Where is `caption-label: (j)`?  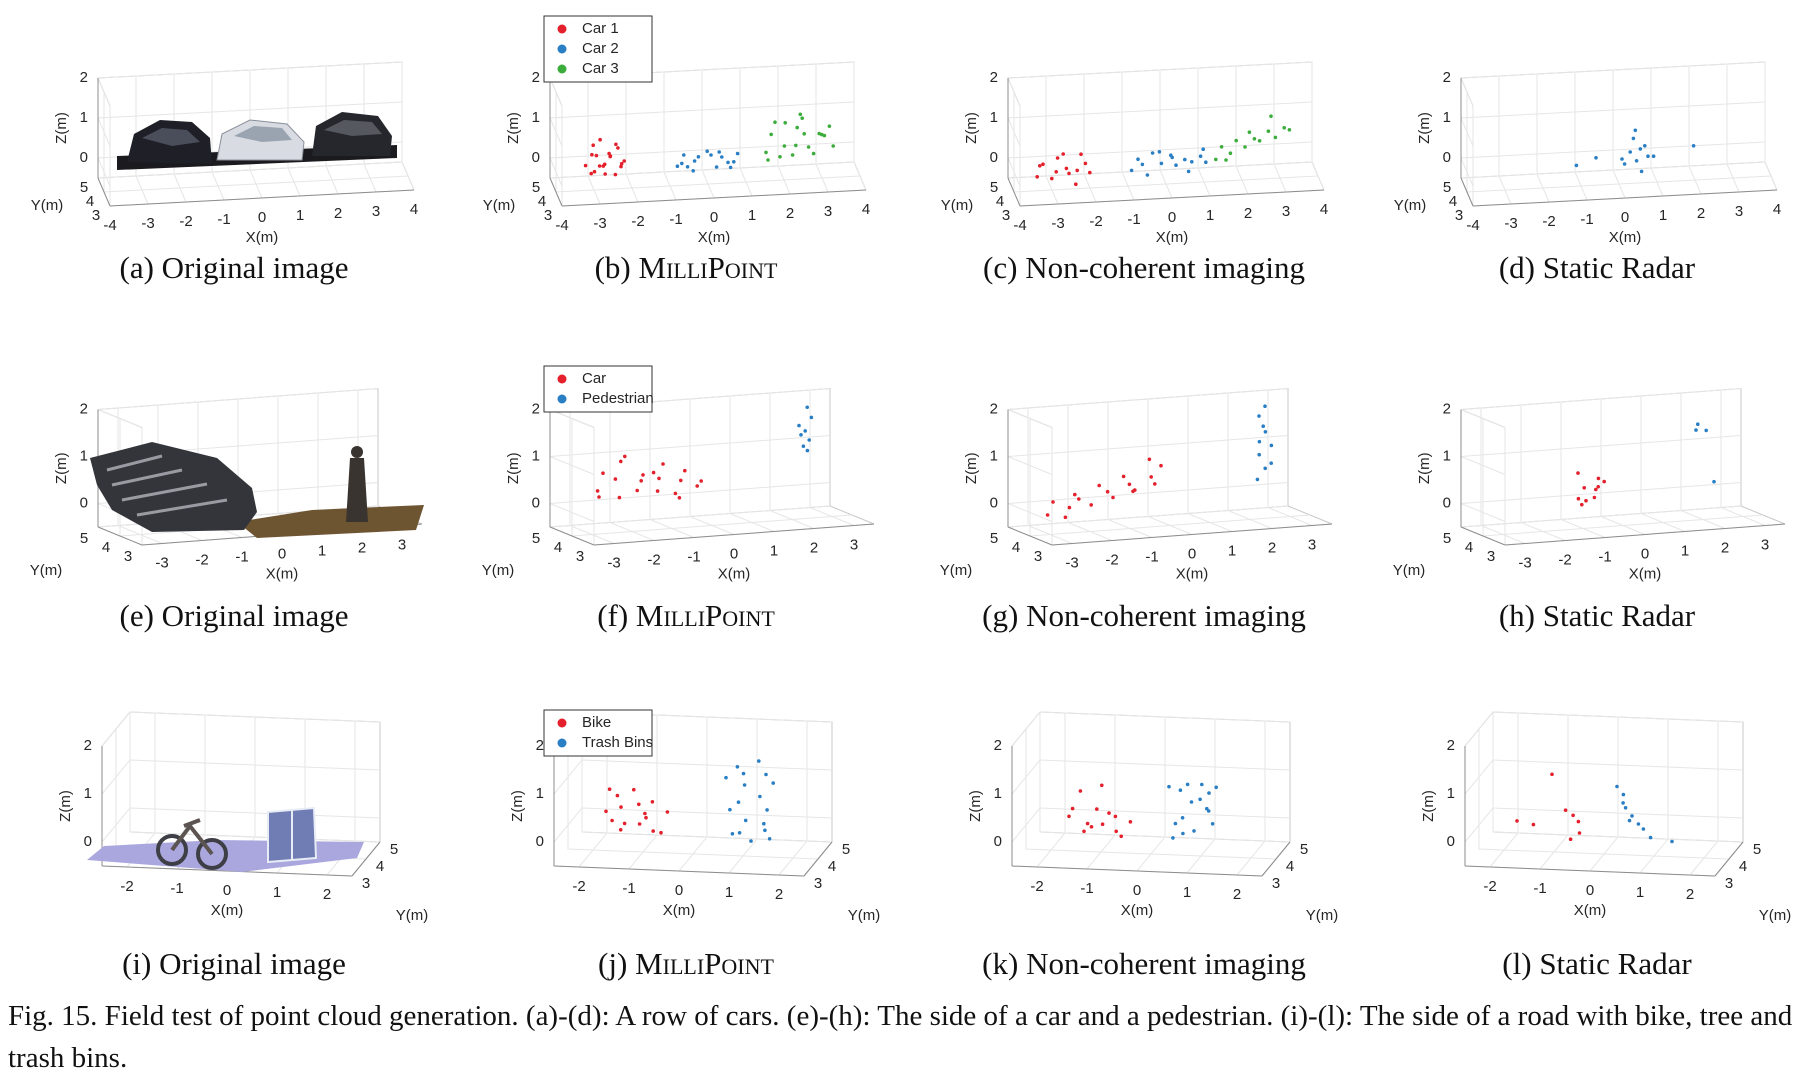 caption-label: (j) is located at coordinates (613, 963).